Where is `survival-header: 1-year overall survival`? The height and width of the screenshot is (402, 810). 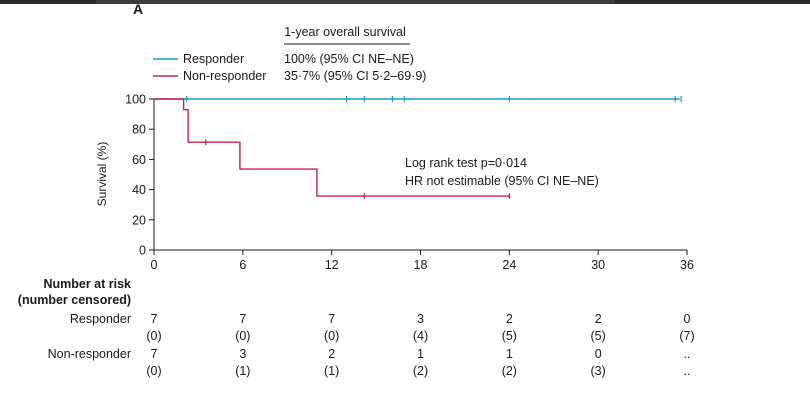 survival-header: 1-year overall survival is located at coordinates (345, 32).